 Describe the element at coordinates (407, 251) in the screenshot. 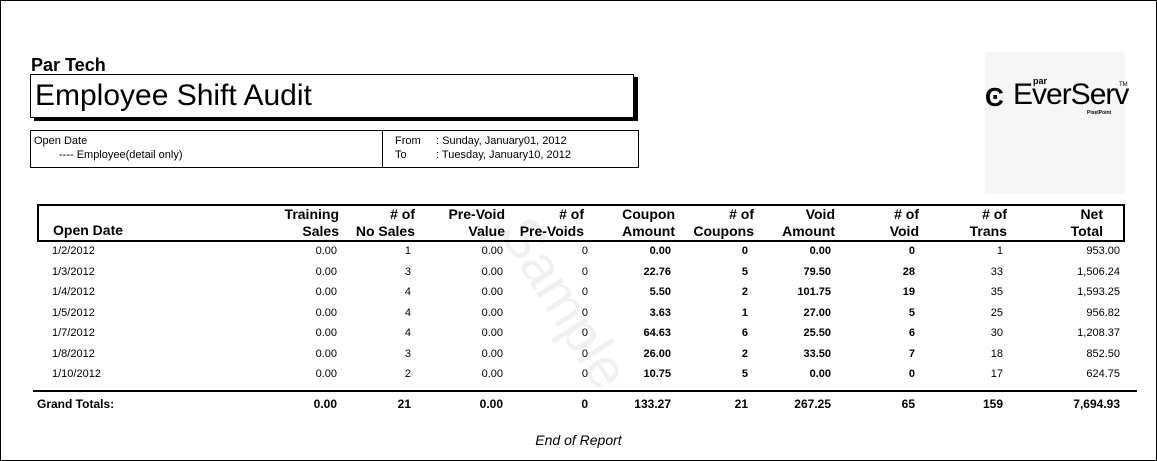

I see `cell-no-sales: 1` at that location.